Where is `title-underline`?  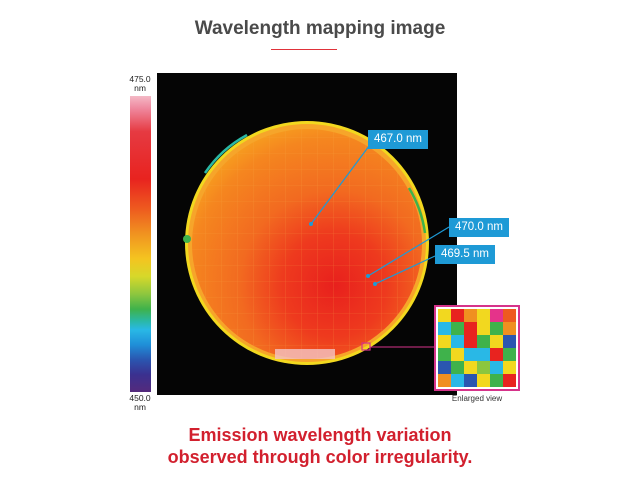
title-underline is located at coordinates (304, 49).